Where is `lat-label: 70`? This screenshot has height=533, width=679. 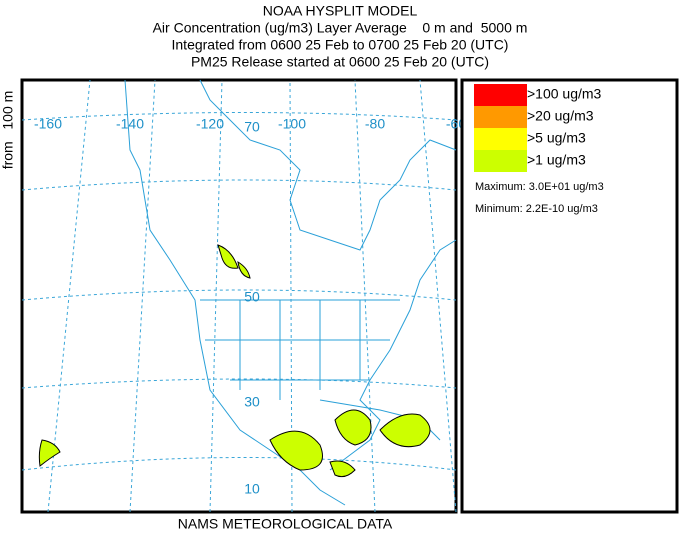
lat-label: 70 is located at coordinates (252, 127).